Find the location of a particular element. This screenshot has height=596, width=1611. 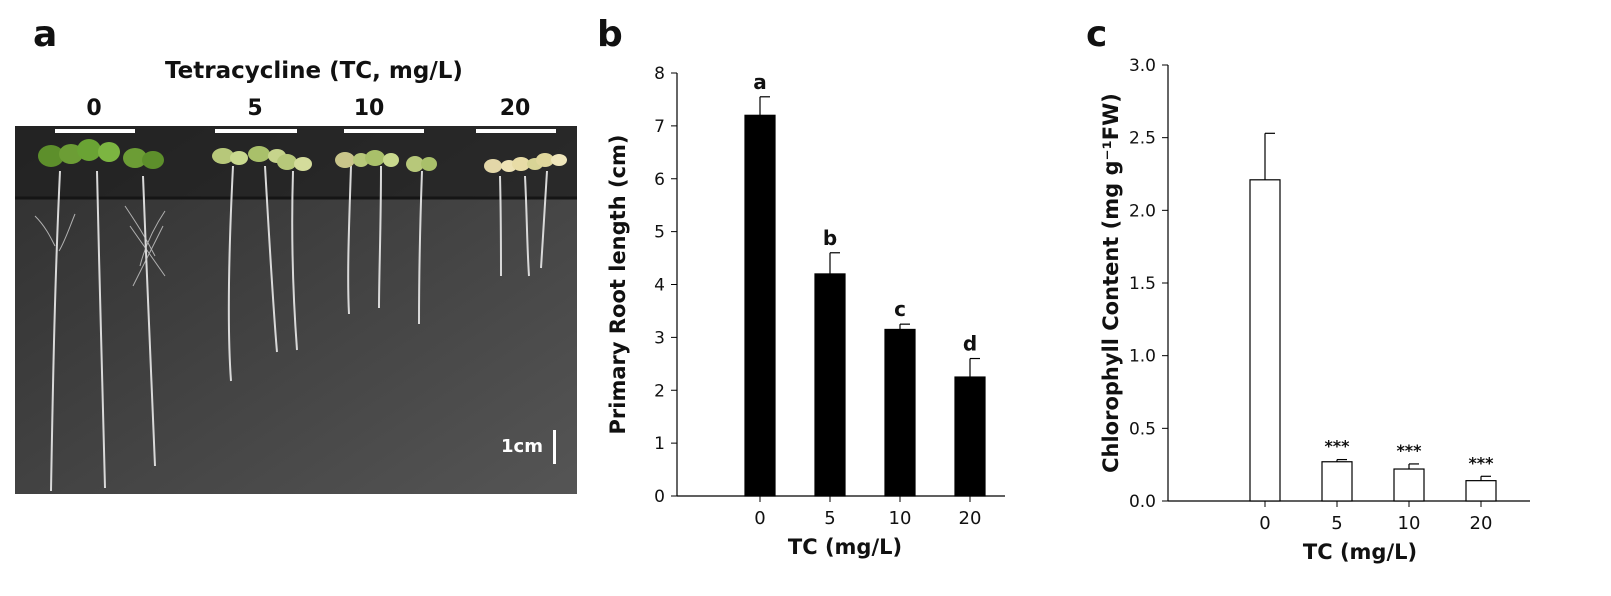

y-tick-label: 1 is located at coordinates (659, 444).